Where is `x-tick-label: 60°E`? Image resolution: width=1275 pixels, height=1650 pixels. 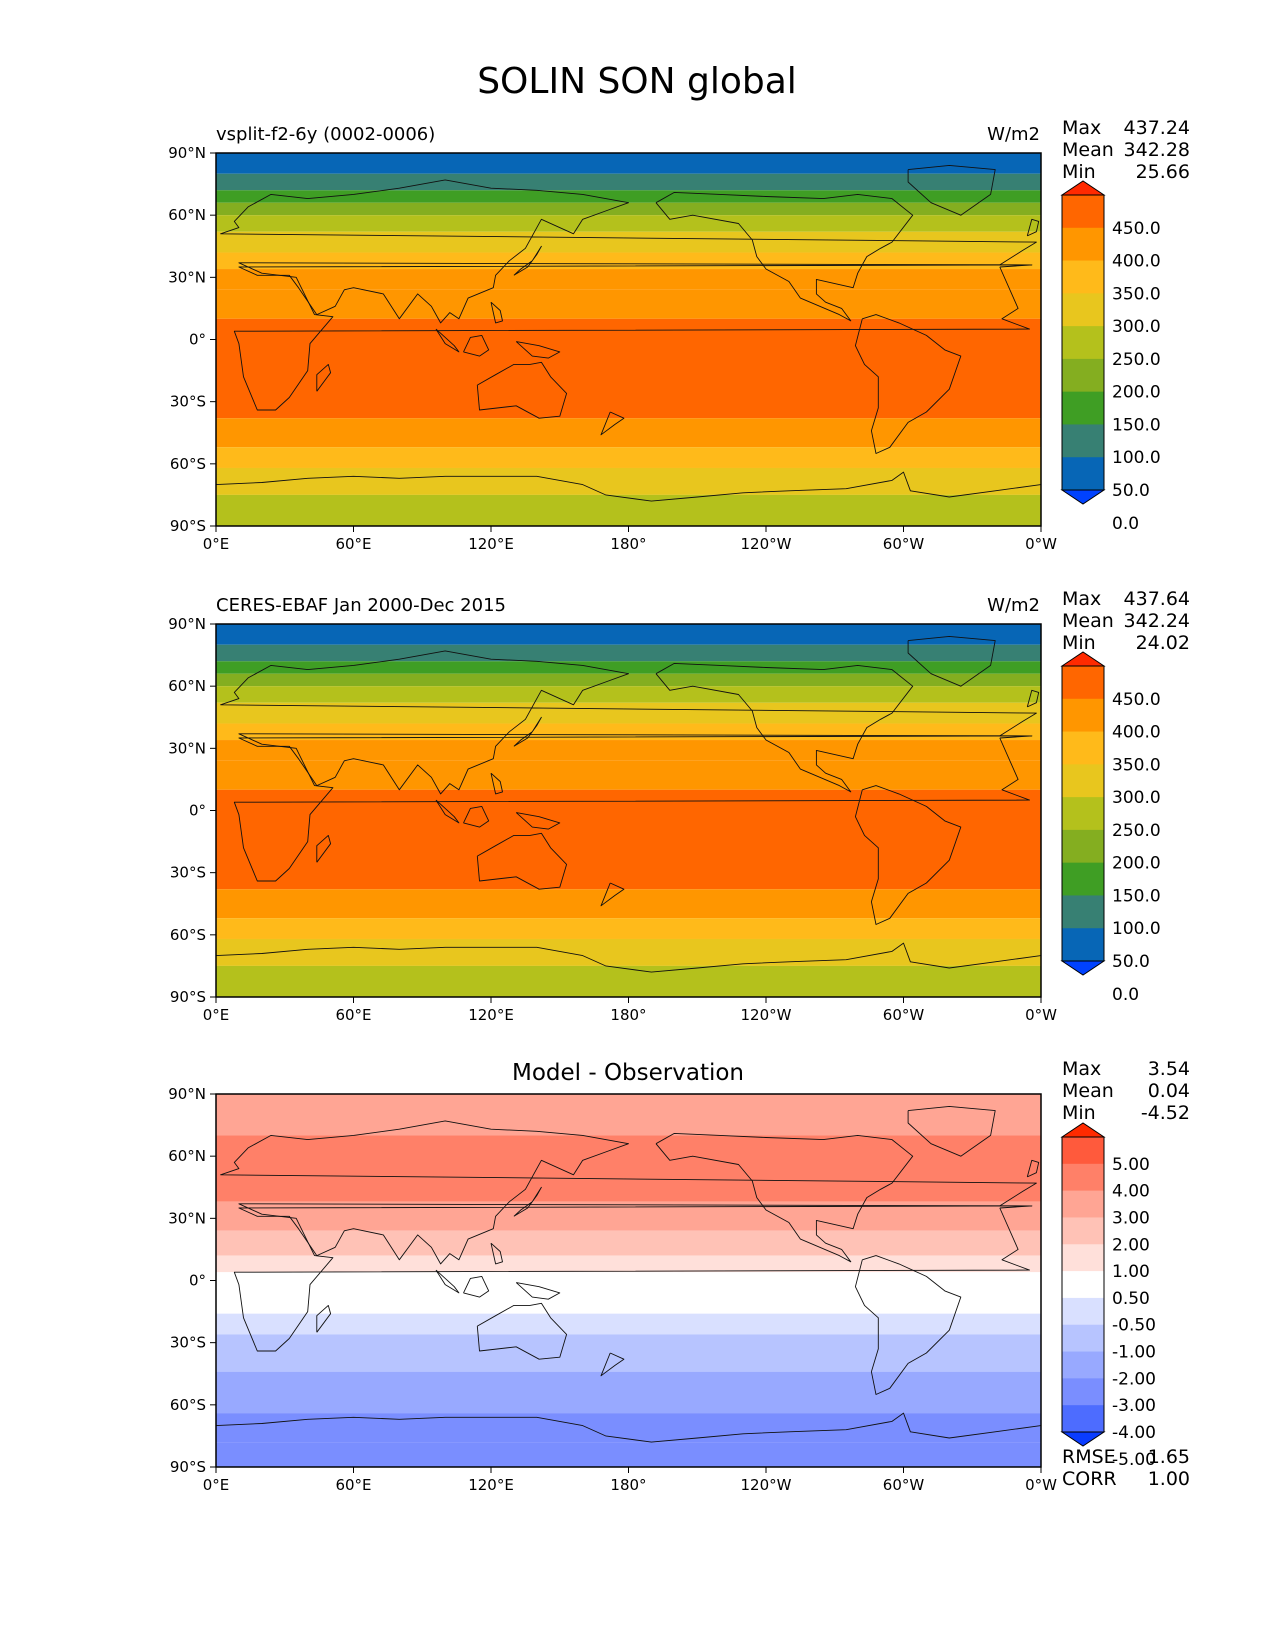
x-tick-label: 60°E is located at coordinates (353, 1485).